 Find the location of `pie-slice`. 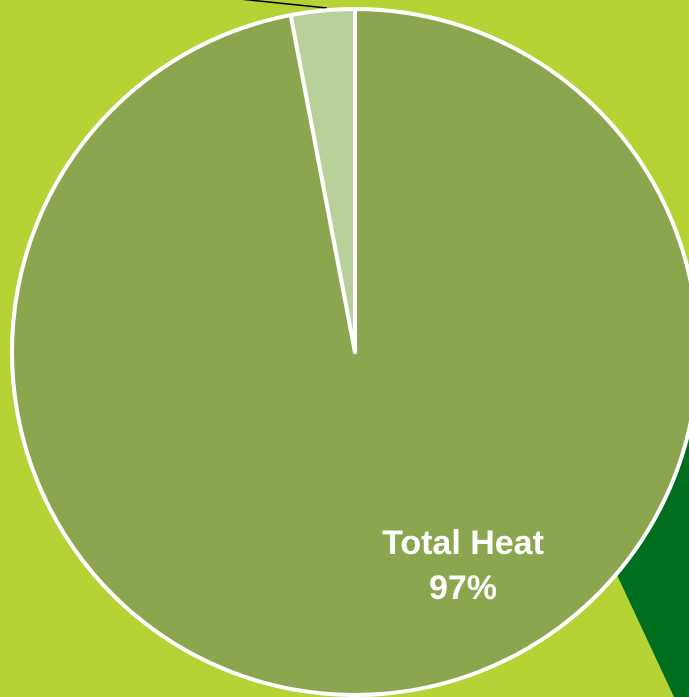

pie-slice is located at coordinates (322, 180).